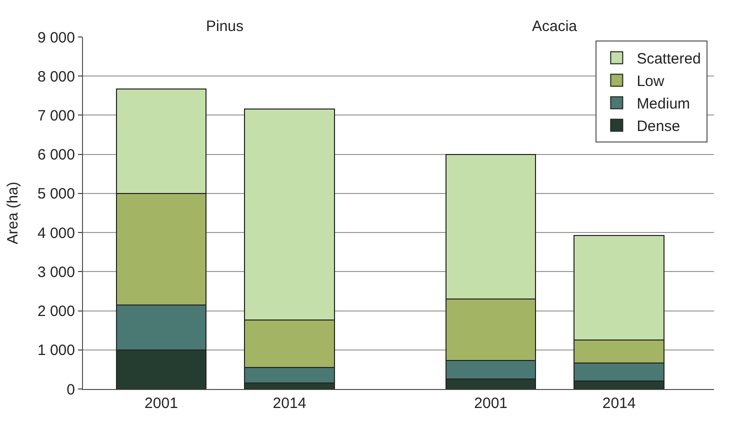 Image resolution: width=732 pixels, height=424 pixels. Describe the element at coordinates (56, 115) in the screenshot. I see `y-tick-label: 7 000` at that location.